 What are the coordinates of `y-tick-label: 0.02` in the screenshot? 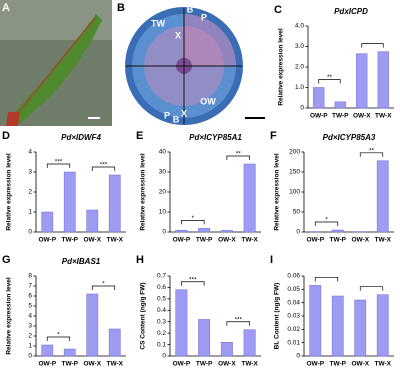 It's located at (293, 329).